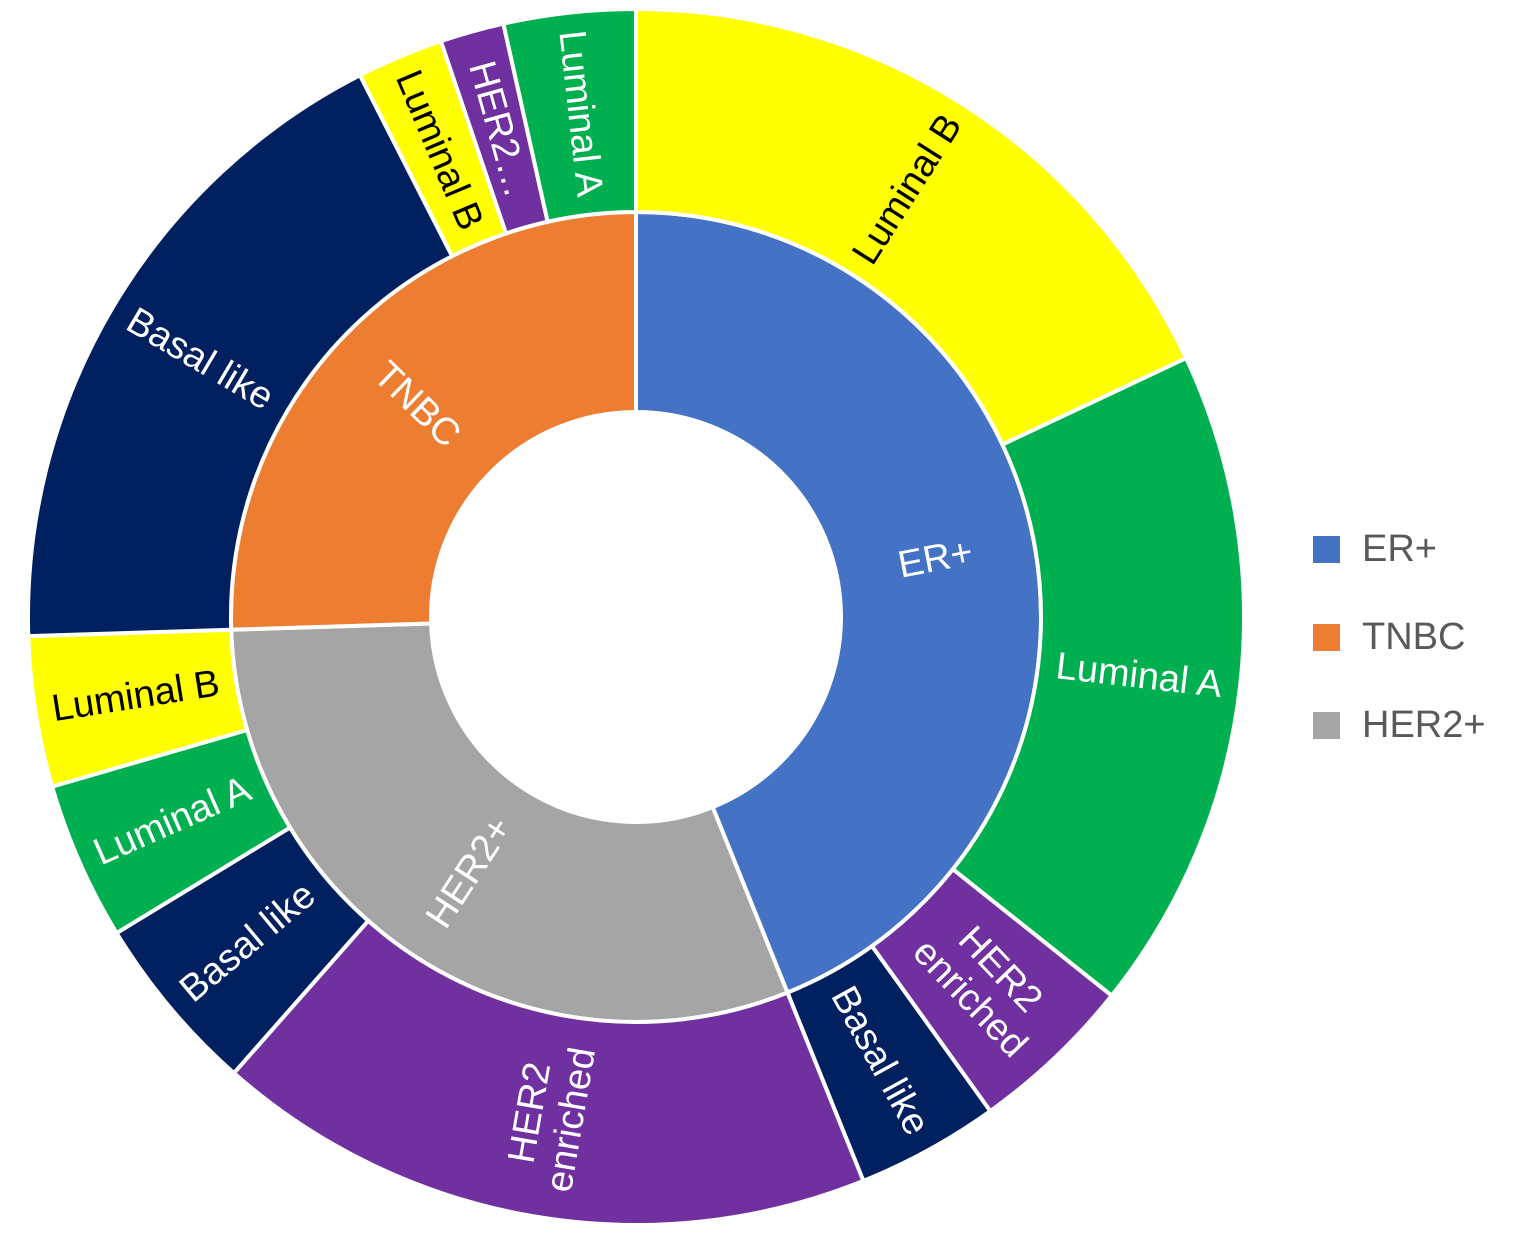  What do you see at coordinates (548, 1072) in the screenshot?
I see `outer-segment-her2-her2-enriched` at bounding box center [548, 1072].